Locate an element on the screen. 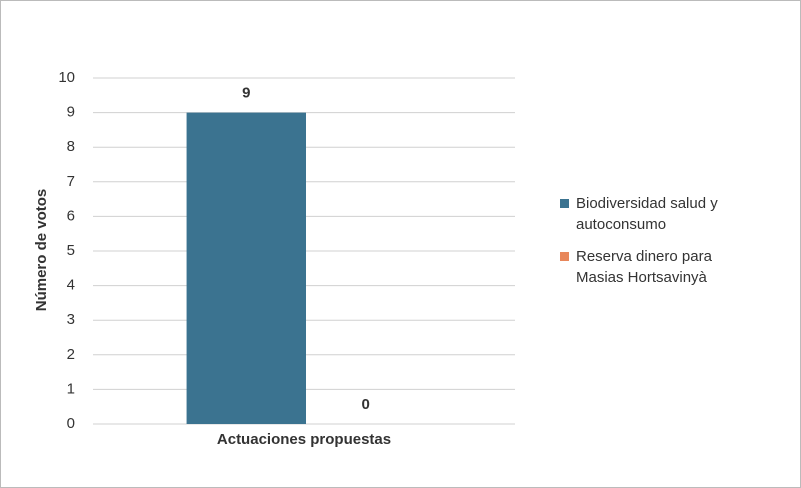 The height and width of the screenshot is (488, 801). y-tick-label: 7 is located at coordinates (71, 181).